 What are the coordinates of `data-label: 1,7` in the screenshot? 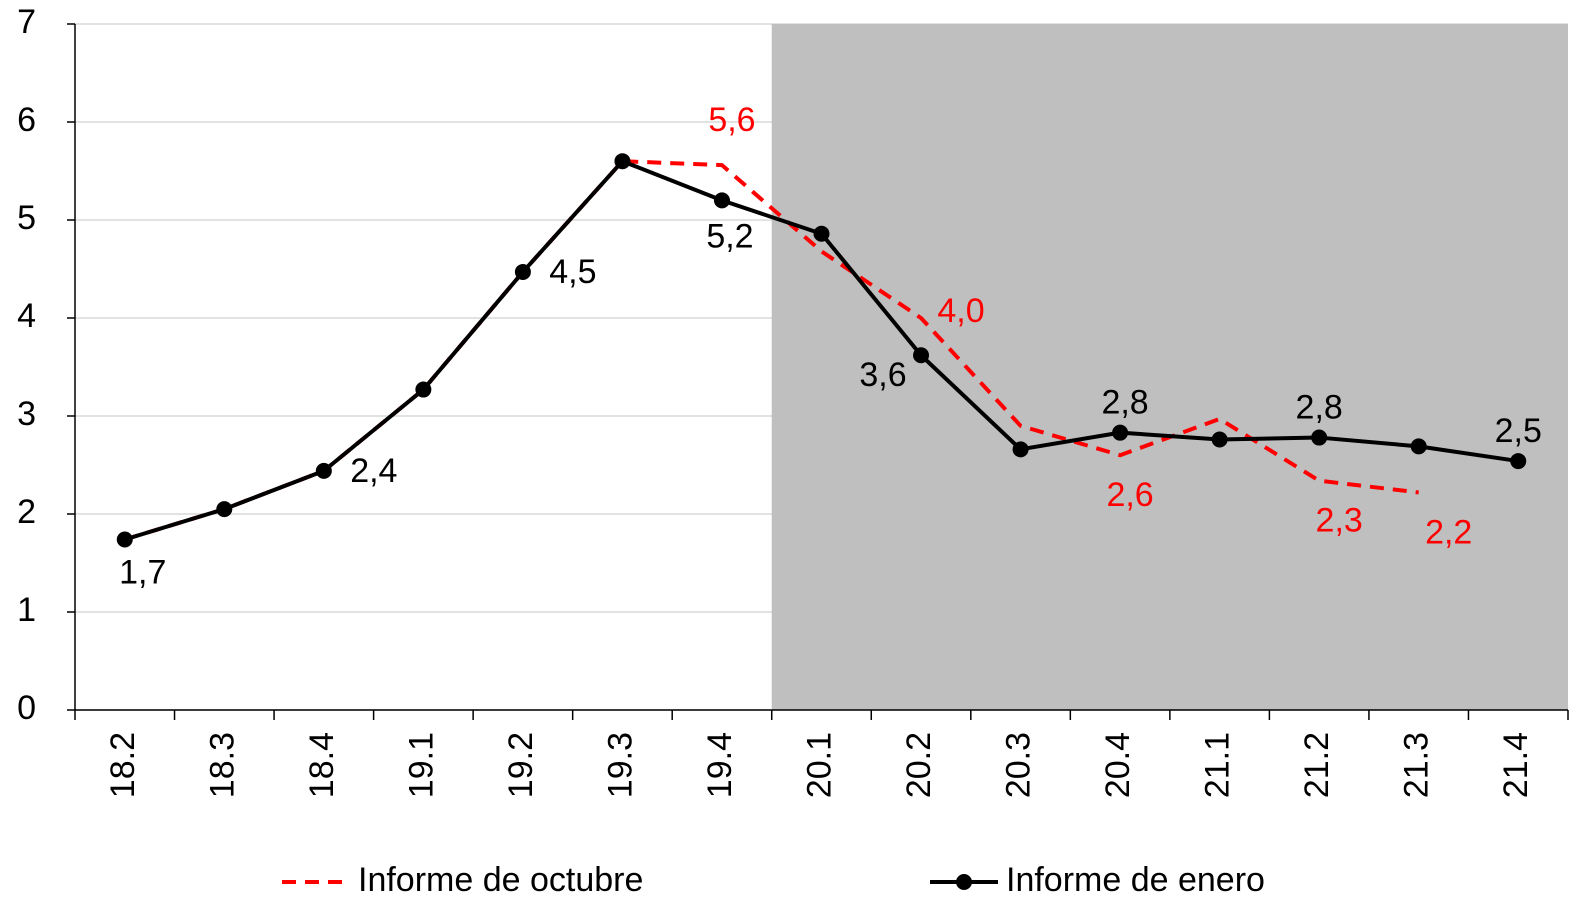 It's located at (142, 572).